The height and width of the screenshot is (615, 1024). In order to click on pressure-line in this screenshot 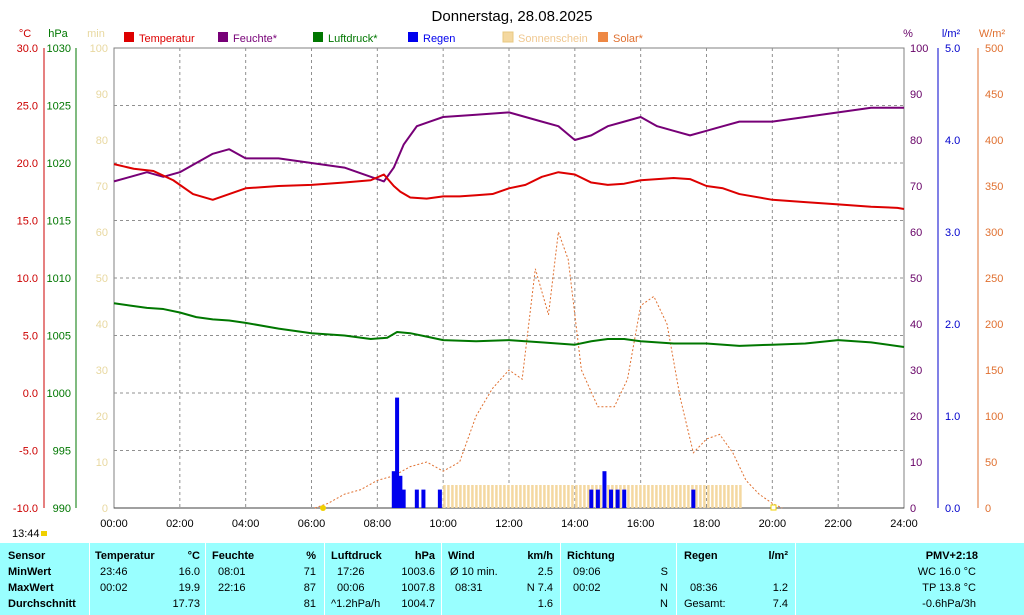, I will do `click(509, 325)`.